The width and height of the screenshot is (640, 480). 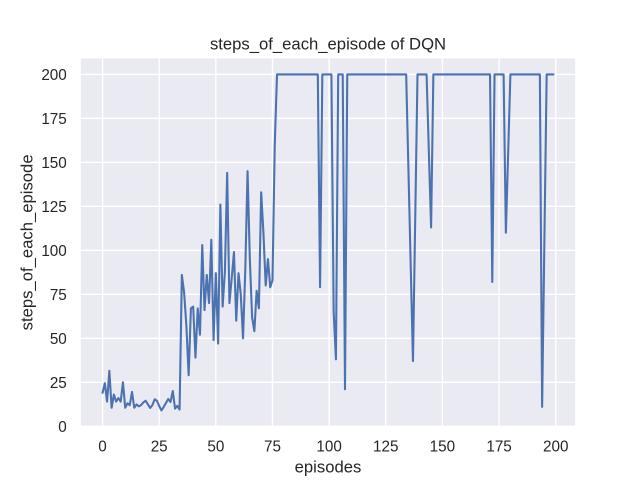 What do you see at coordinates (328, 43) in the screenshot?
I see `svg-text: steps_of_each_episode of DQN` at bounding box center [328, 43].